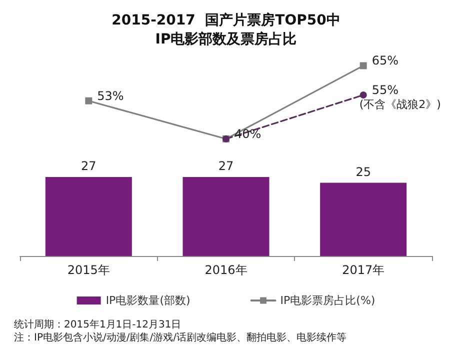 The image size is (452, 347). Describe the element at coordinates (363, 171) in the screenshot. I see `data-label: 25` at that location.